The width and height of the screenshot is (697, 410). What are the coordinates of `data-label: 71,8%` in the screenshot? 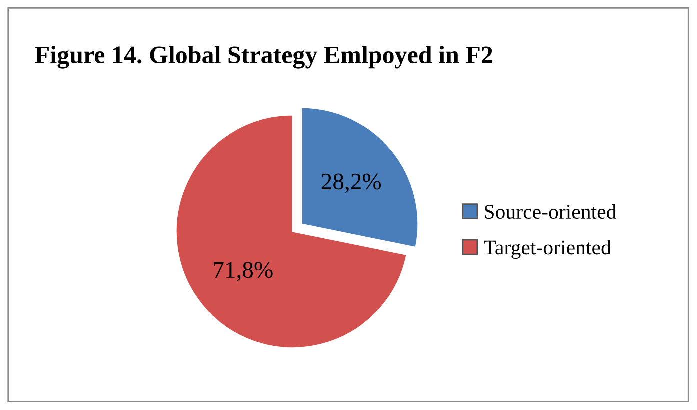 It's located at (243, 272).